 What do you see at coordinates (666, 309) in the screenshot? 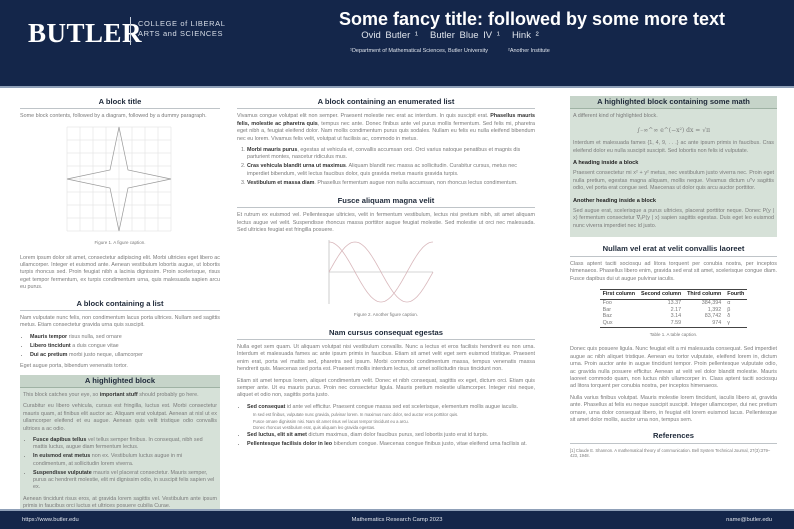
I see `table-row: Bar 2.17 1,392 β` at bounding box center [666, 309].